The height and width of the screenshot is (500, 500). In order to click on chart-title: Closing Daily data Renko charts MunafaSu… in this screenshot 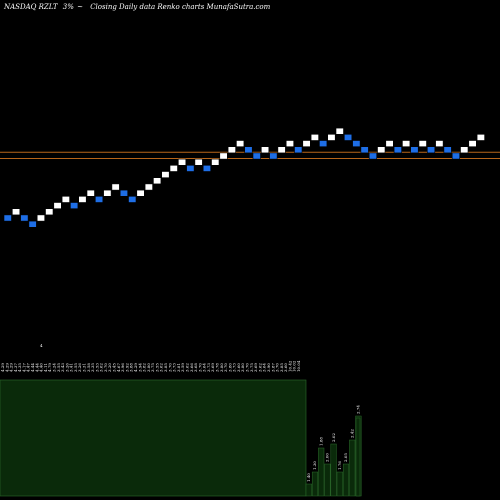, I will do `click(180, 7)`.